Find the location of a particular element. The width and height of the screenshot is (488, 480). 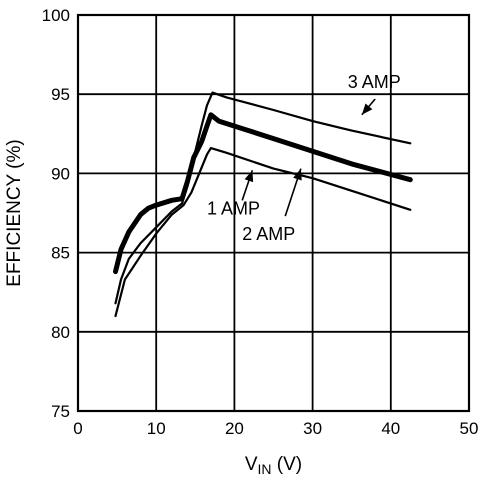

y-tick-label: 100 is located at coordinates (56, 15).